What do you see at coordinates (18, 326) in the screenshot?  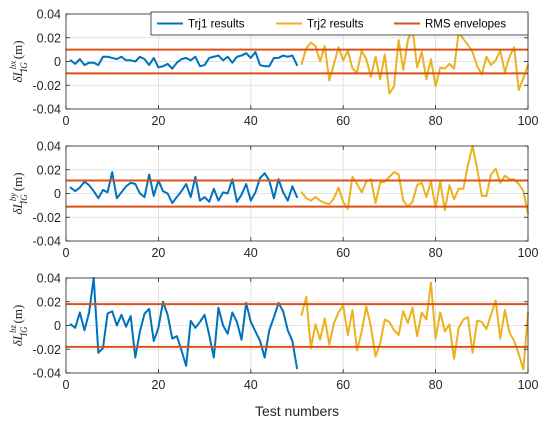 I see `y-axis-label: δLbzIG(m)` at bounding box center [18, 326].